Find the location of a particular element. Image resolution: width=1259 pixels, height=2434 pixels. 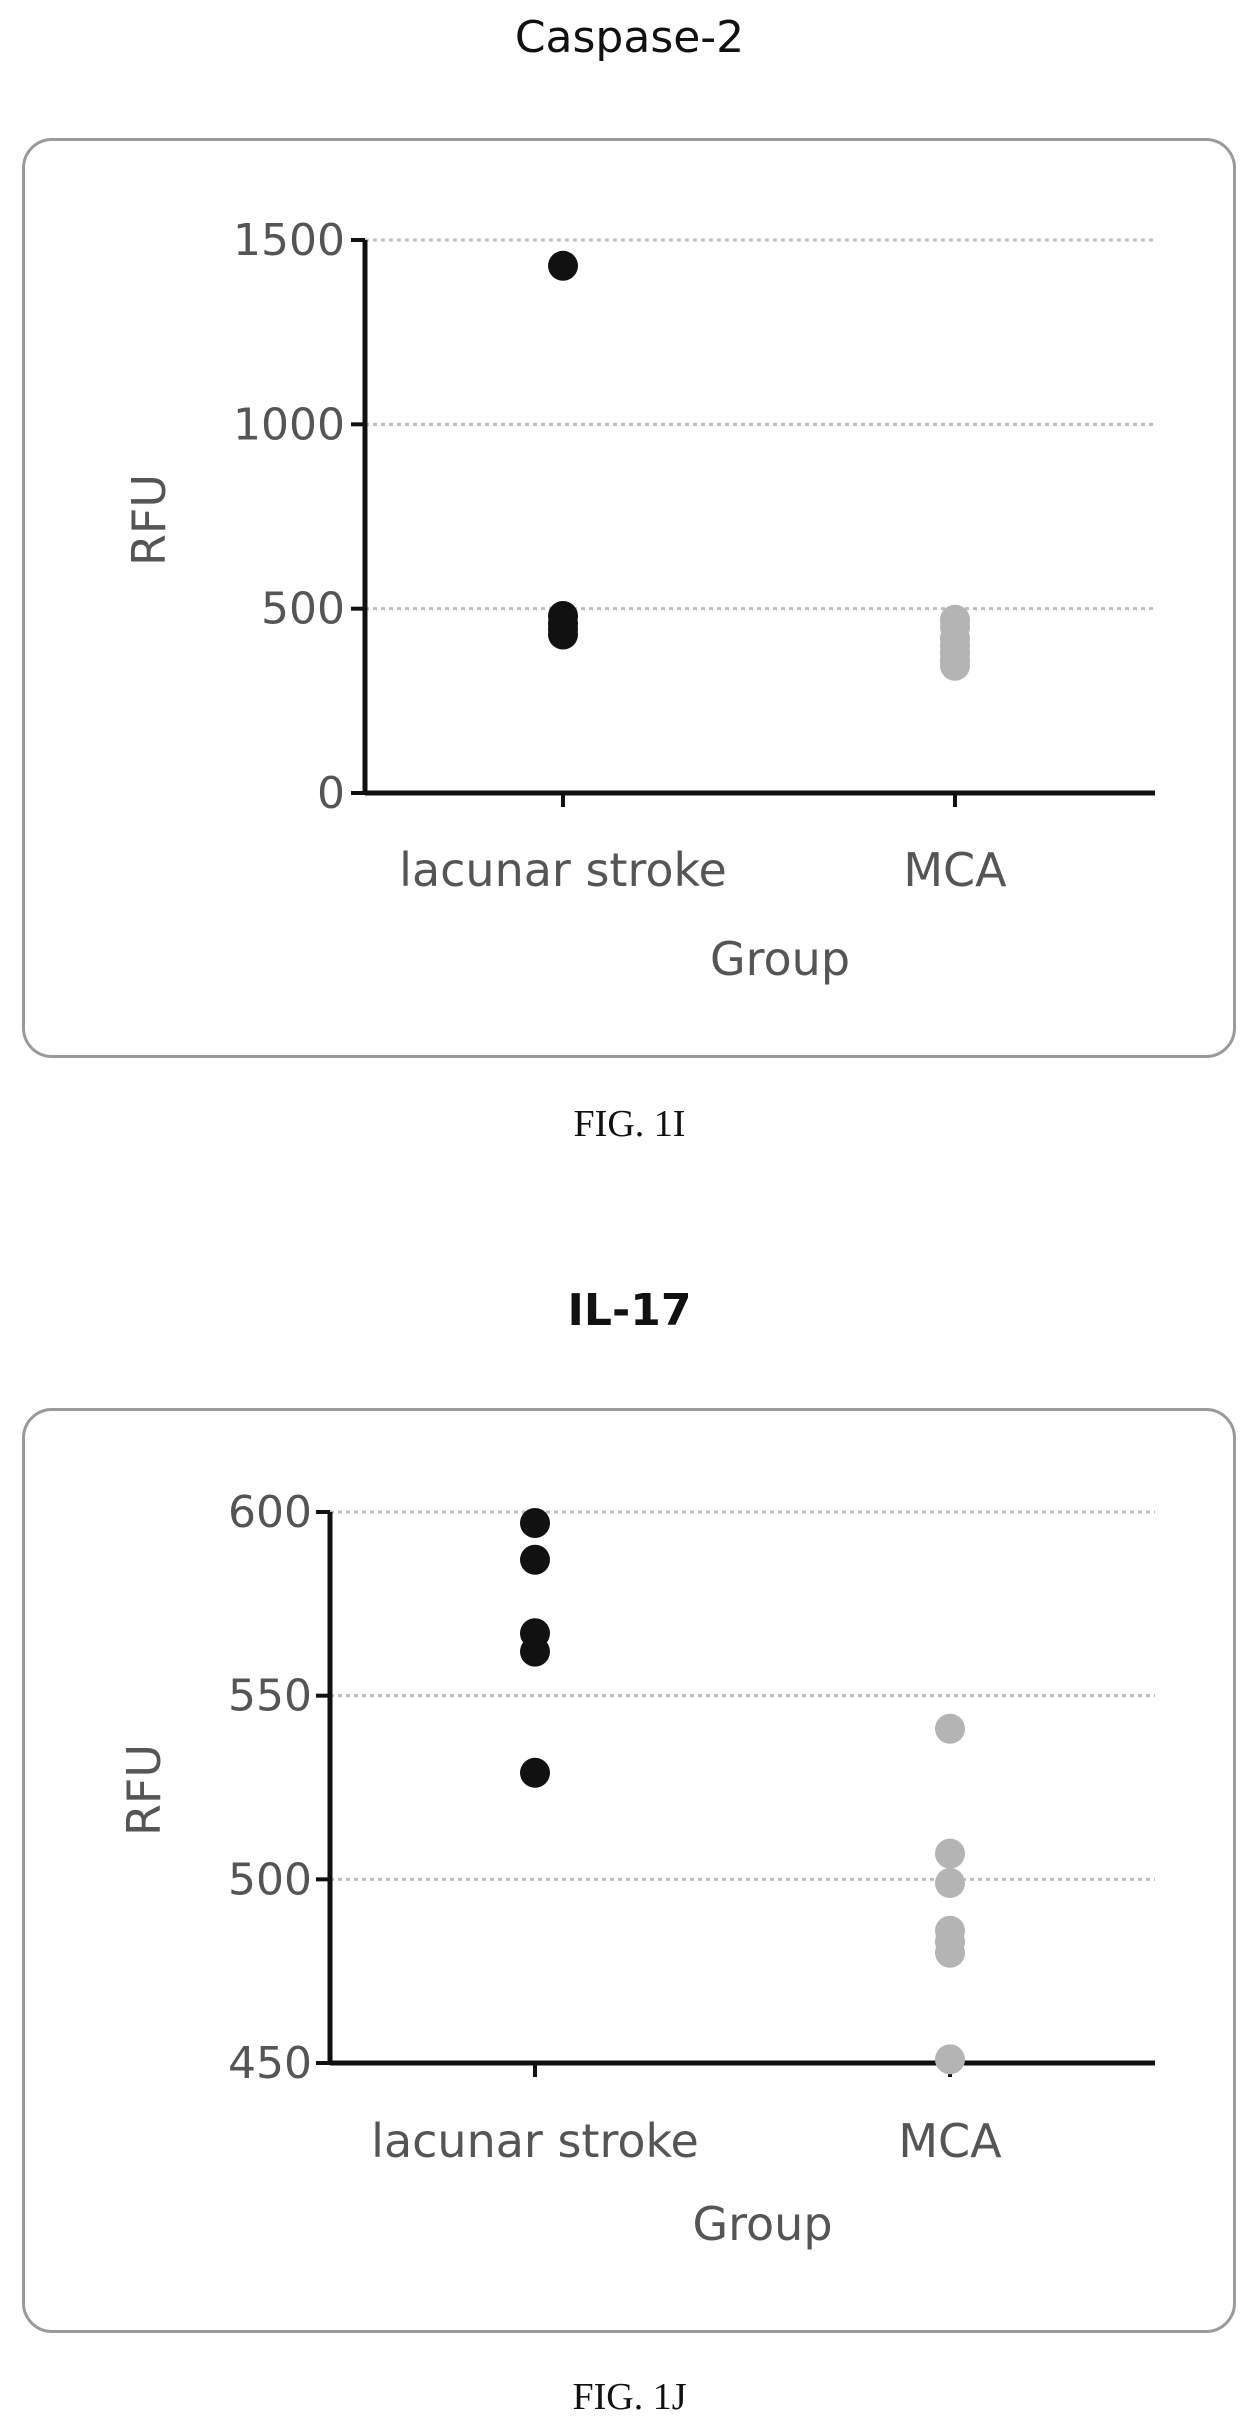

figure-caption: FIG. 1J is located at coordinates (629, 2397).